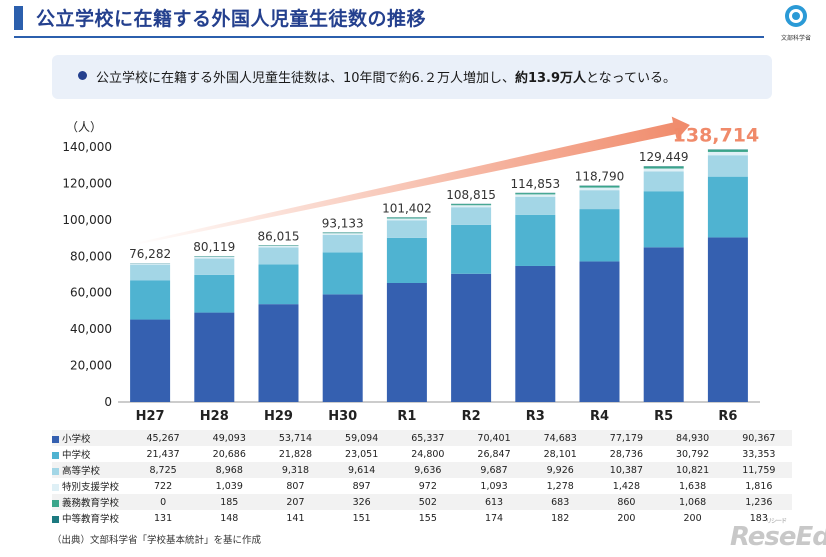  What do you see at coordinates (494, 502) in the screenshot?
I see `table-cell: 613` at bounding box center [494, 502].